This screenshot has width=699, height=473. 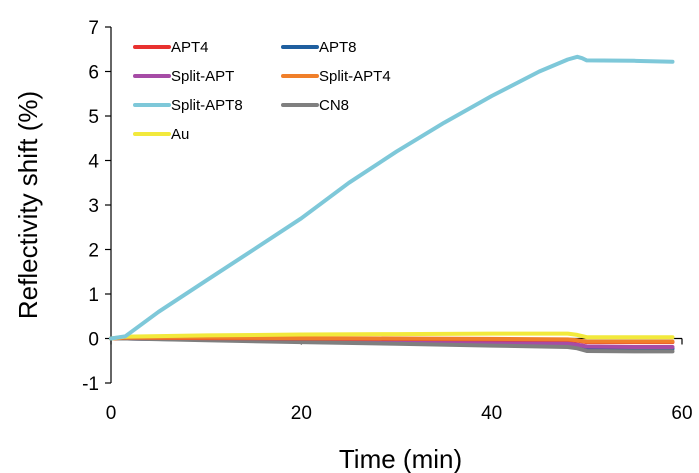 What do you see at coordinates (93, 162) in the screenshot?
I see `y-tick-label: 4` at bounding box center [93, 162].